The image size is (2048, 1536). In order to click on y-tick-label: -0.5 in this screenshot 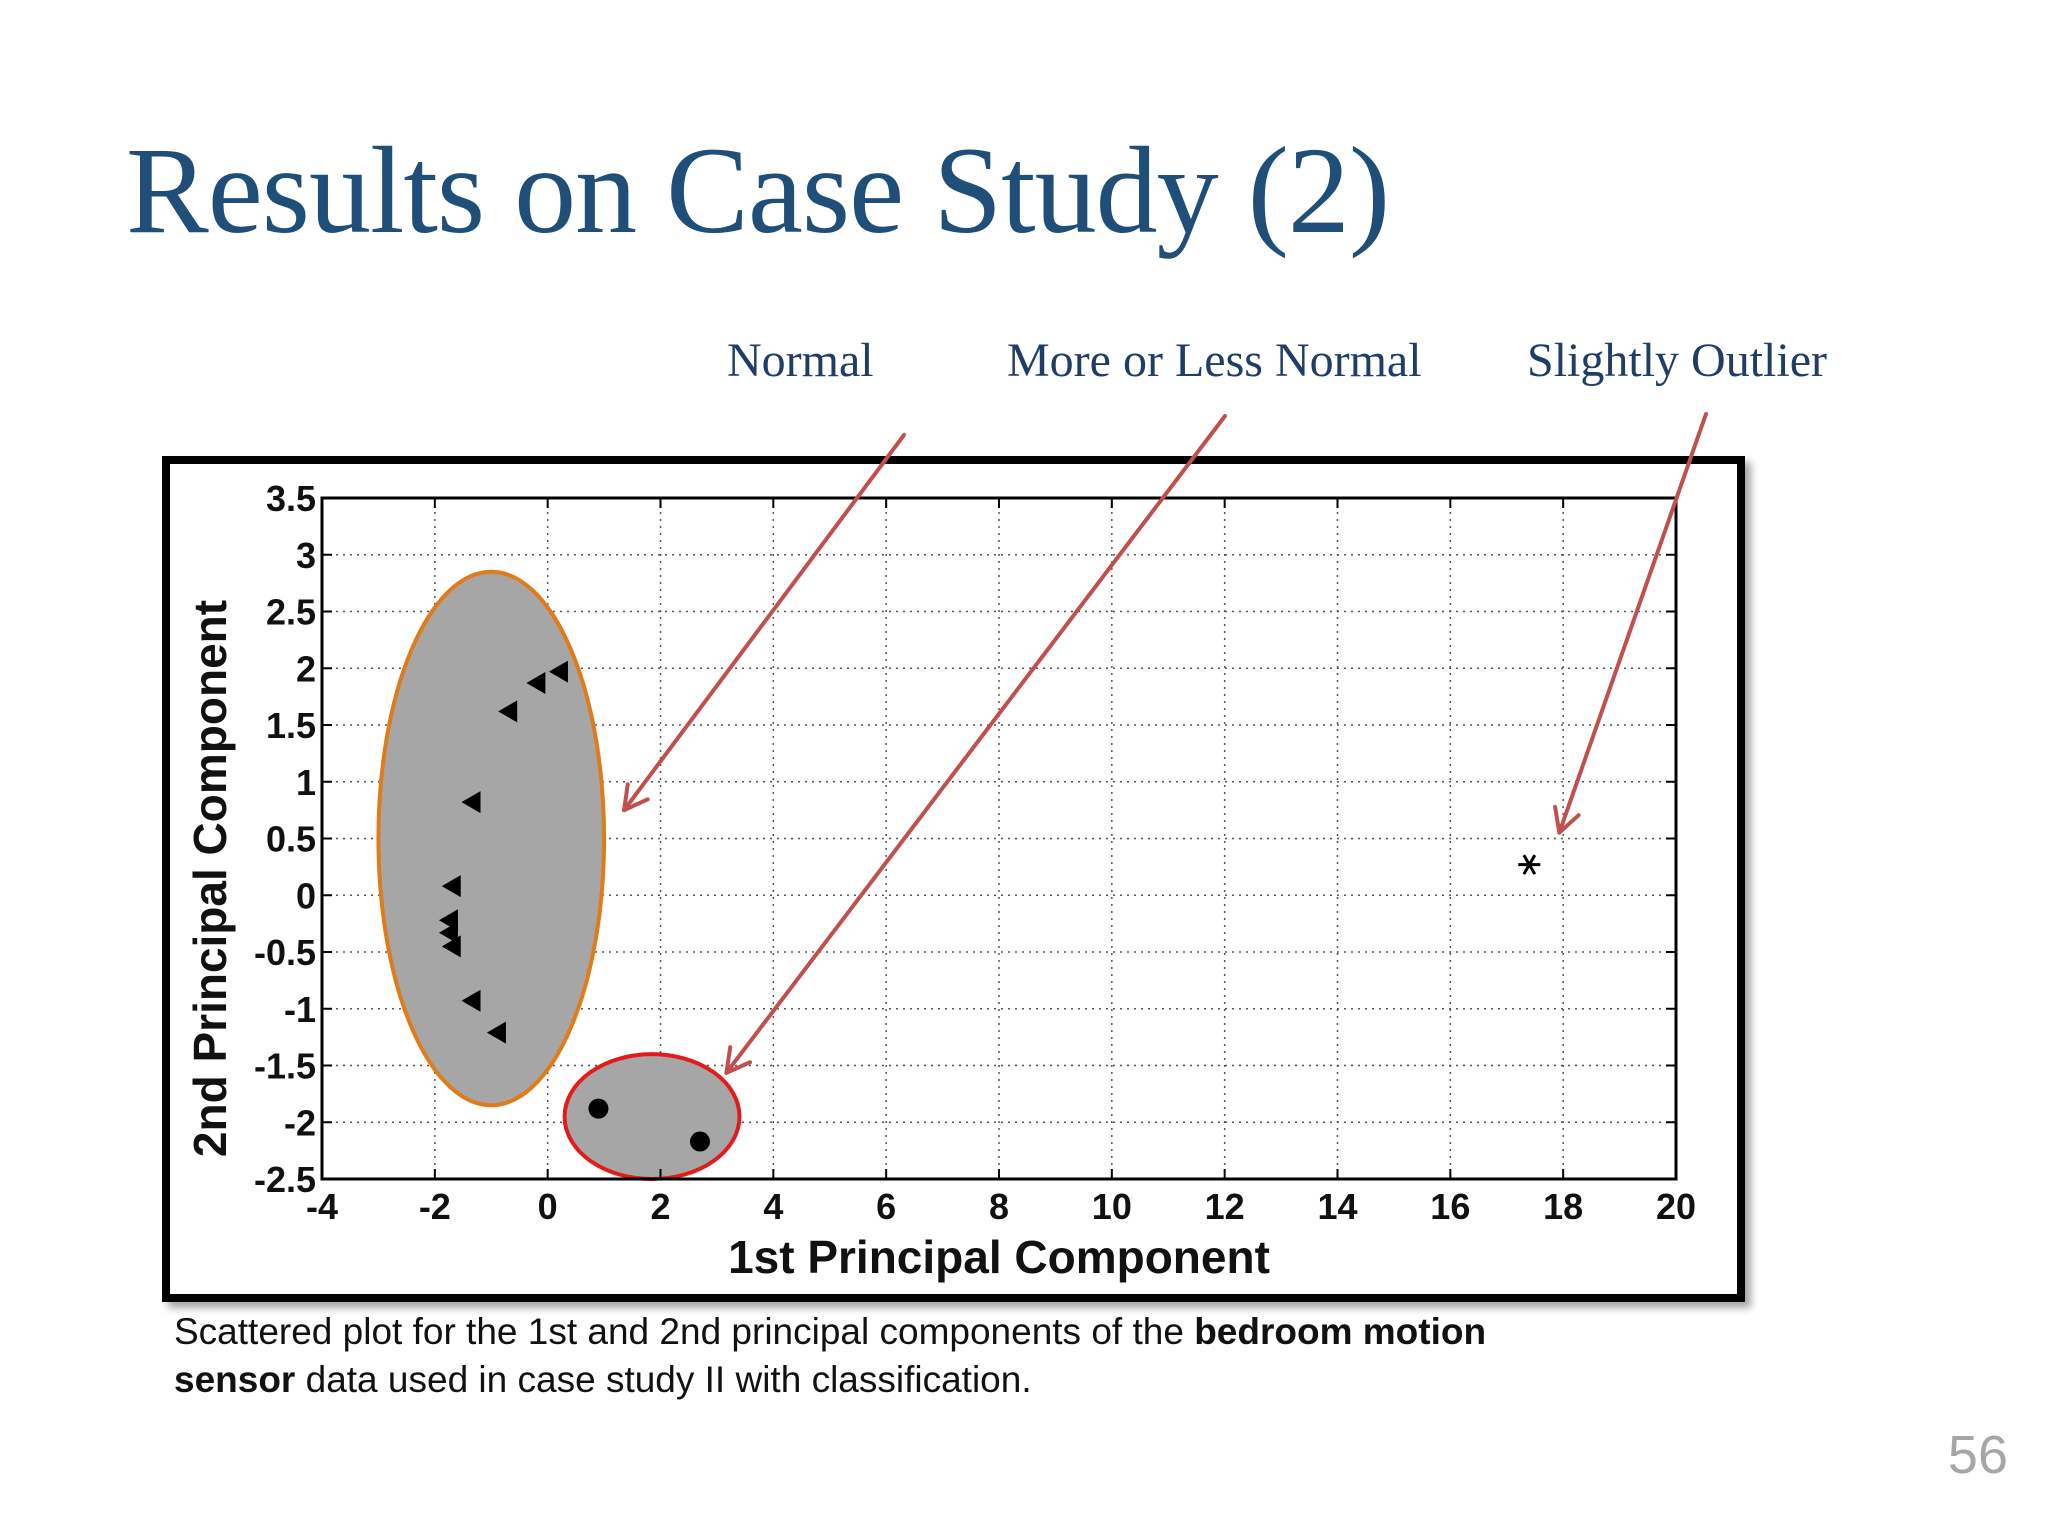, I will do `click(285, 952)`.